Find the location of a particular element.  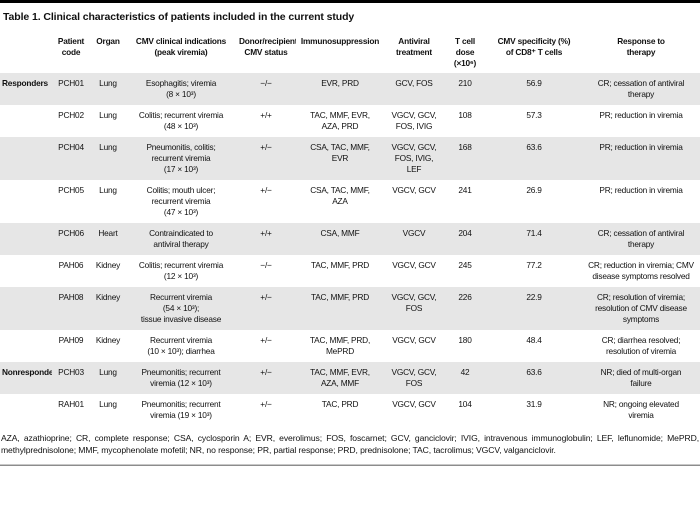

cell-immunosuppression: TAC, MMF, EVR, AZA, MMF is located at coordinates (340, 378).